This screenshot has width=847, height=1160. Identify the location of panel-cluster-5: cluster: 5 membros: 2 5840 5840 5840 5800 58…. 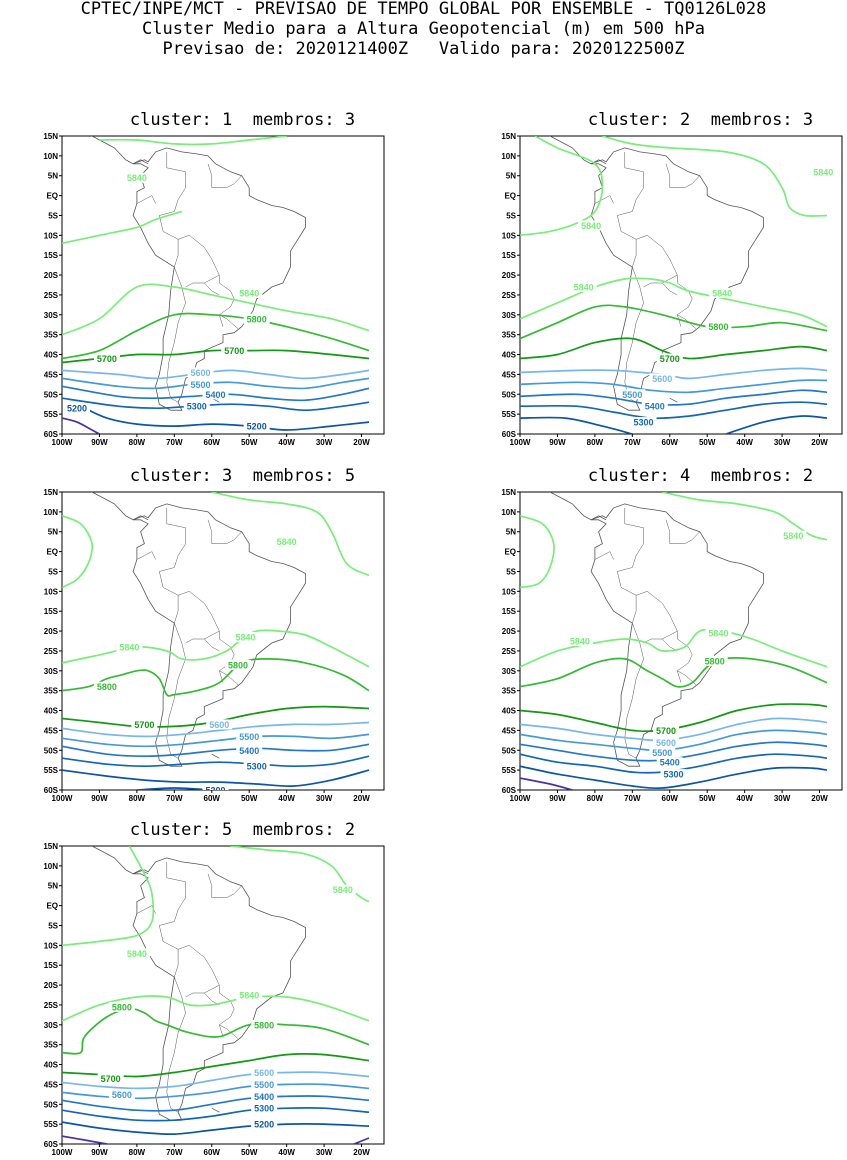
(202, 990).